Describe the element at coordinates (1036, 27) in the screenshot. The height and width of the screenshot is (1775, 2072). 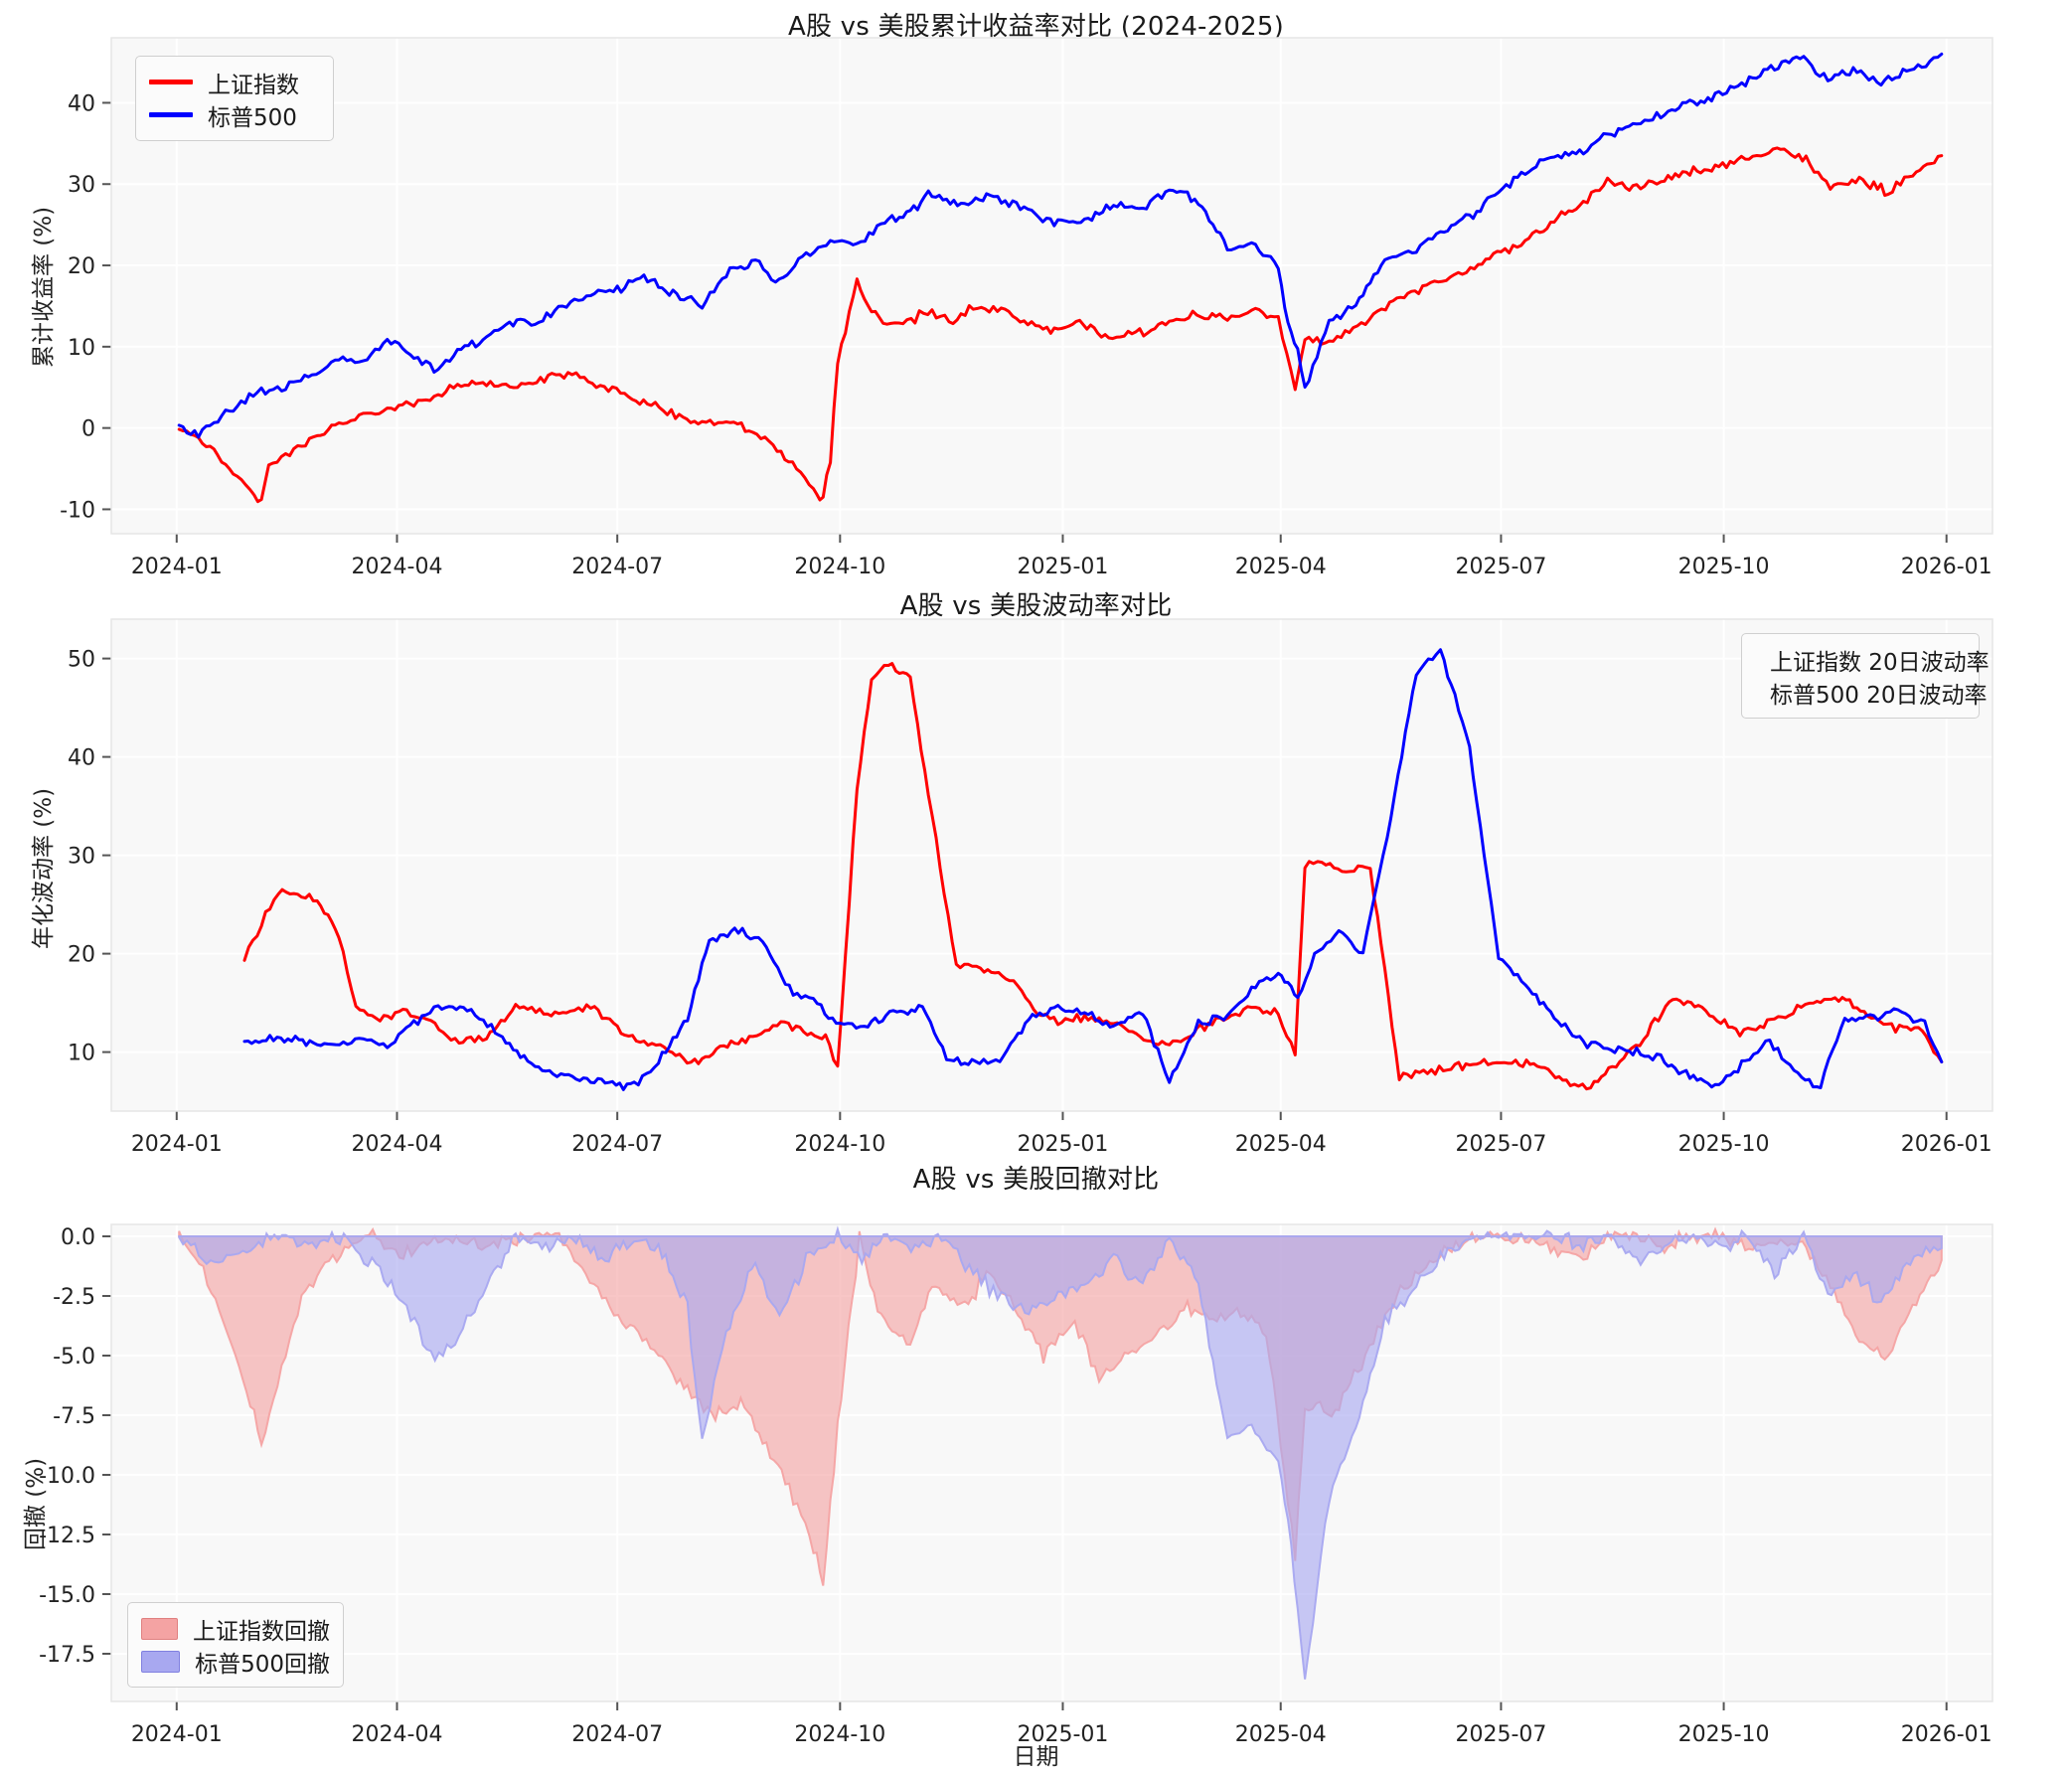
I see `chart1-title: A股 vs 美股累计收益率对比 (2024-2025)` at that location.